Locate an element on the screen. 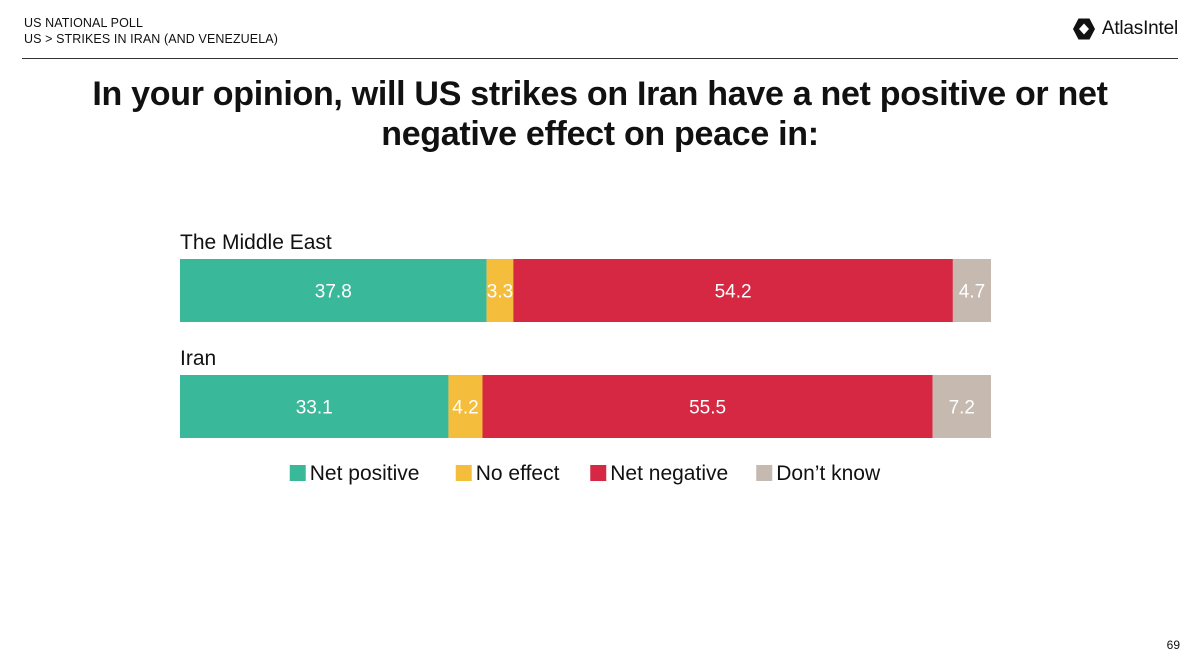  data-label-the-middle-east-no-effect: 3.3 is located at coordinates (500, 292).